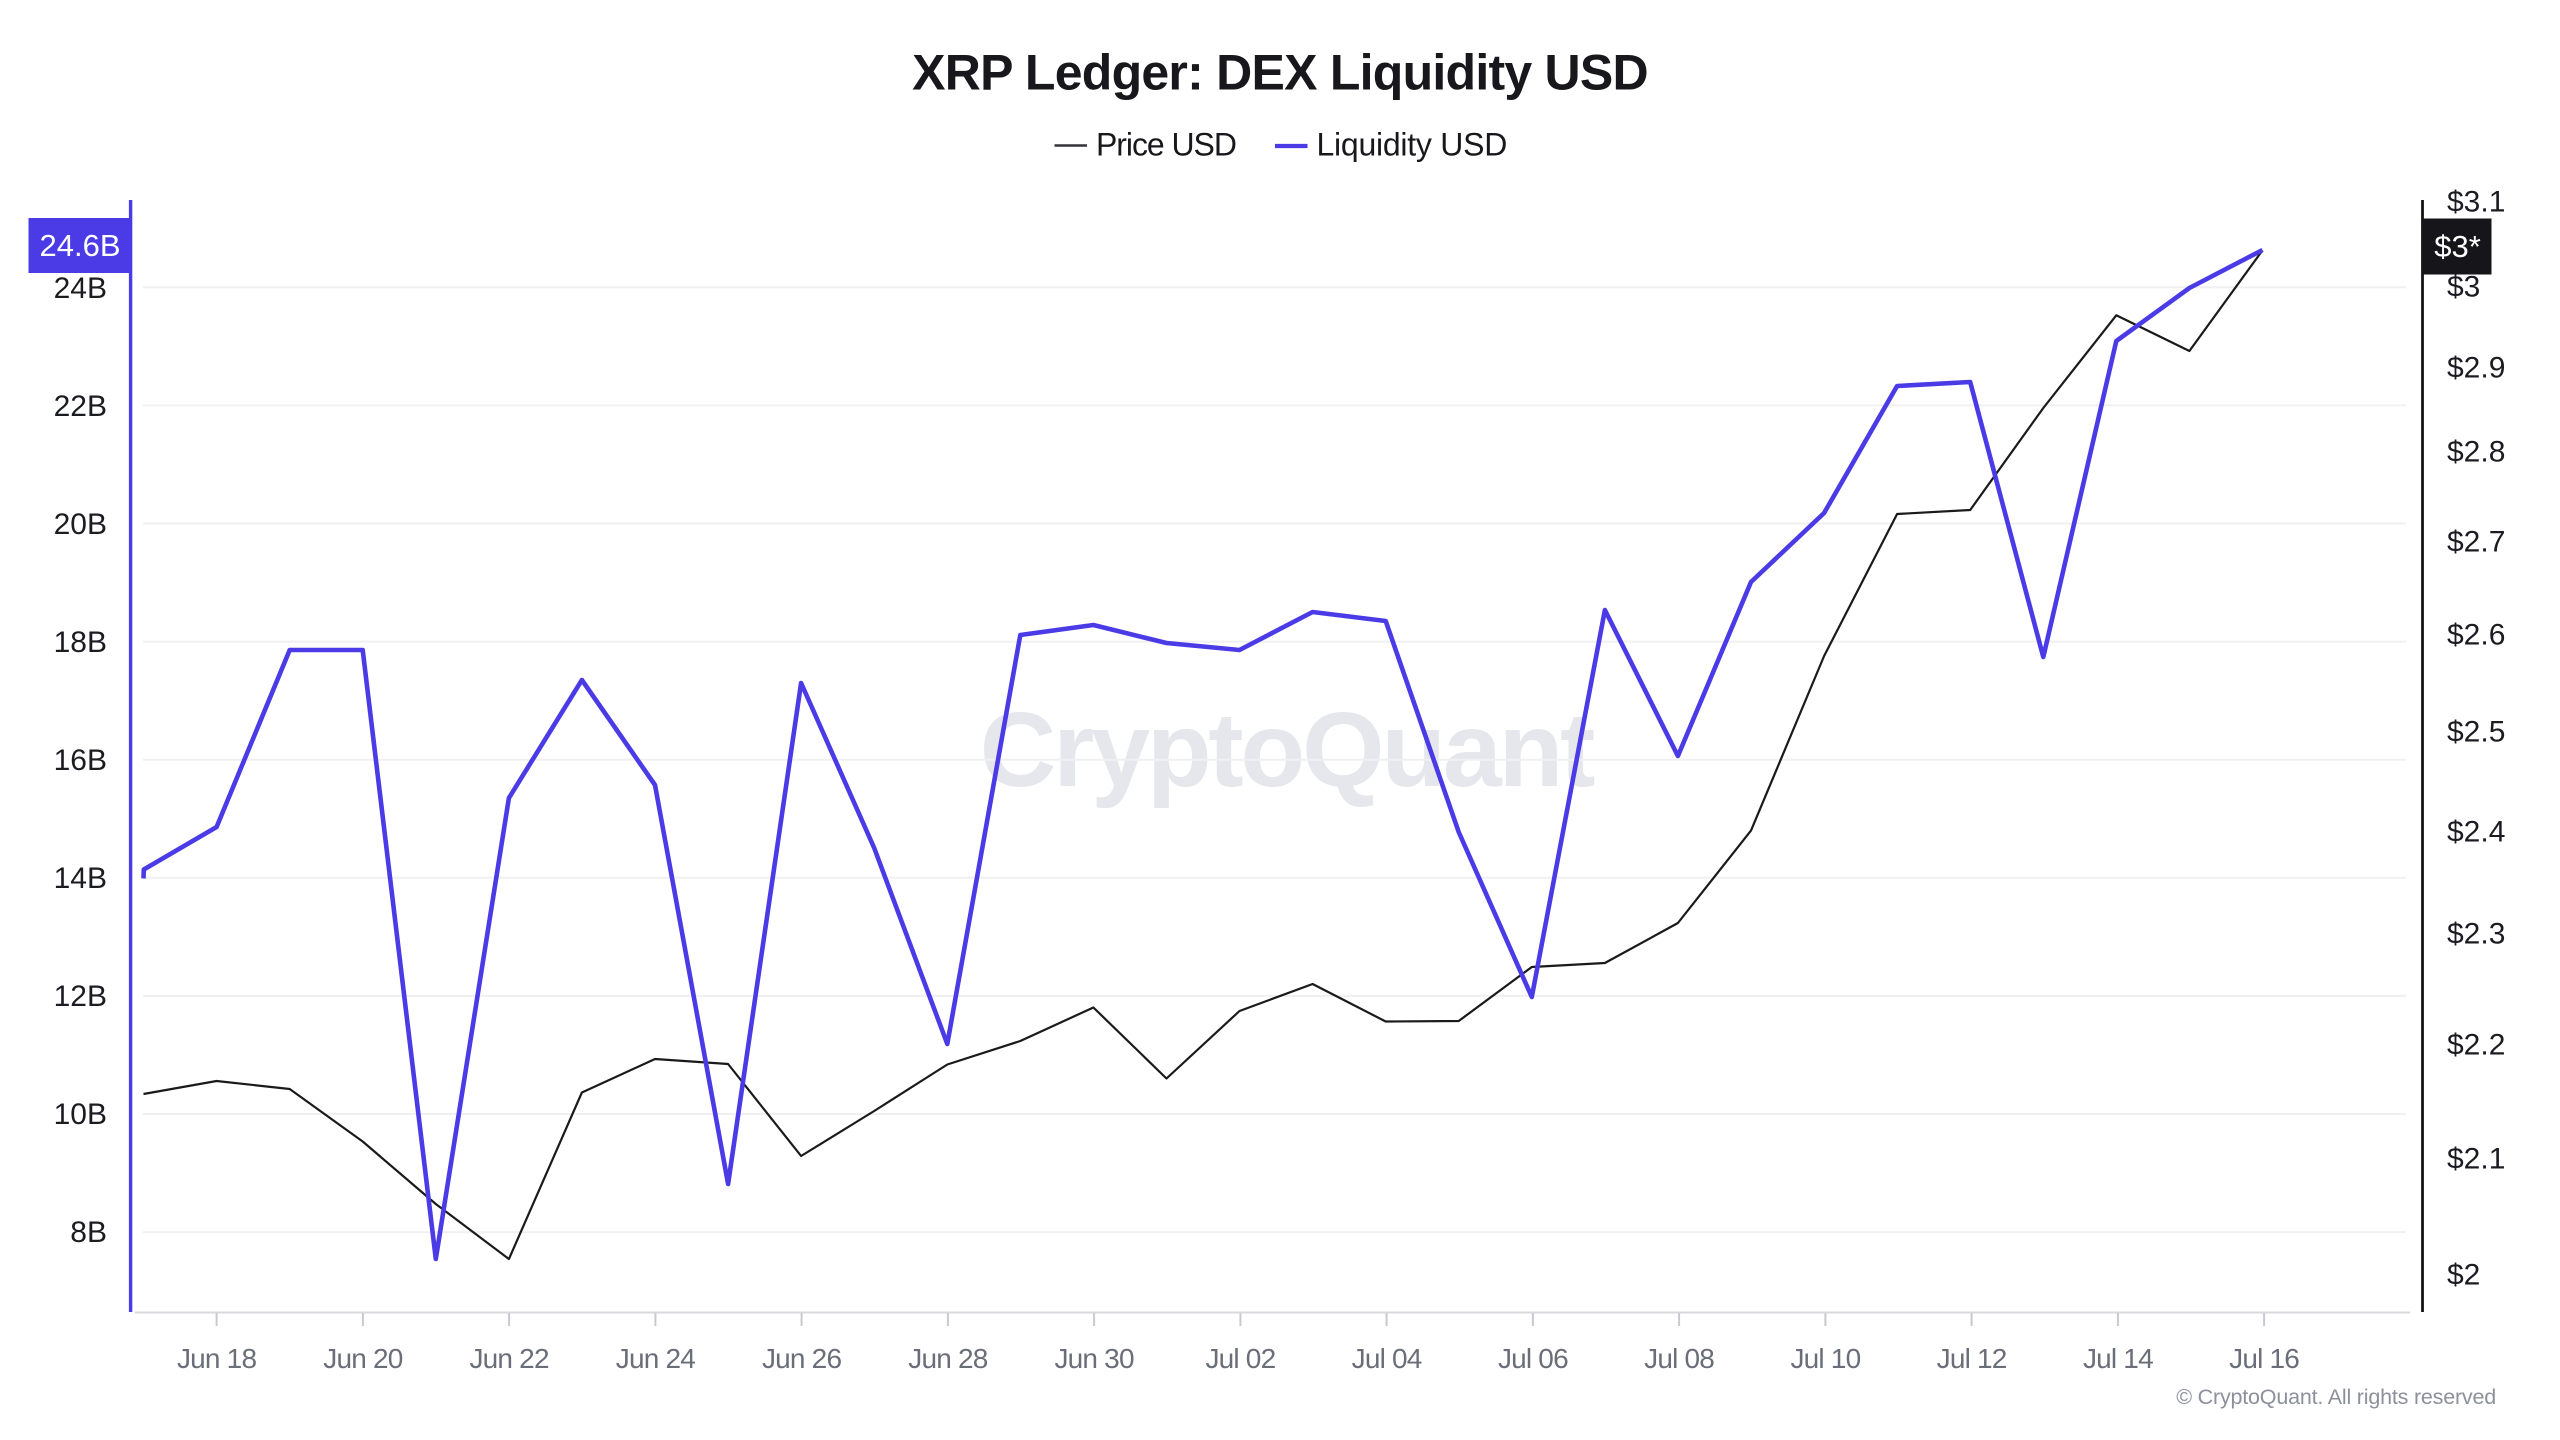 This screenshot has height=1440, width=2560. What do you see at coordinates (947, 1358) in the screenshot?
I see `svg-text: Jun 28` at bounding box center [947, 1358].